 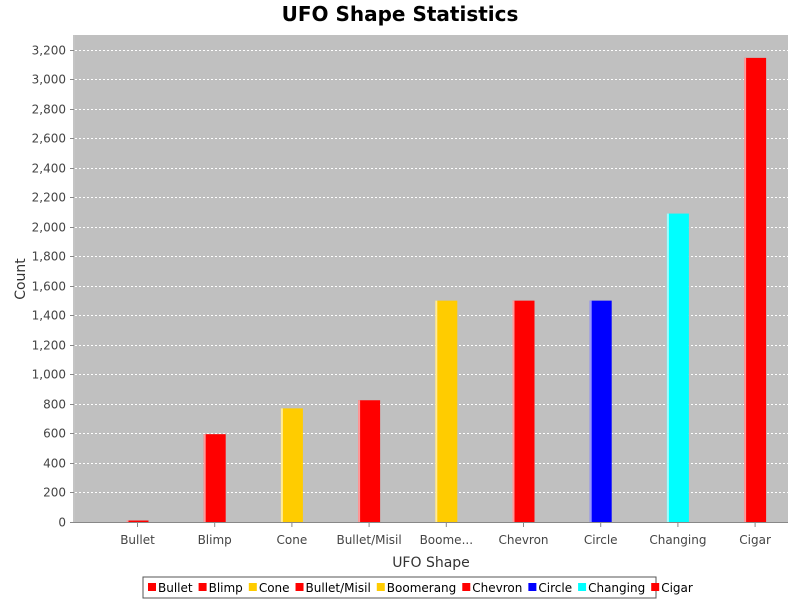 I want to click on y-tick-label: 1,400, so click(x=49, y=316).